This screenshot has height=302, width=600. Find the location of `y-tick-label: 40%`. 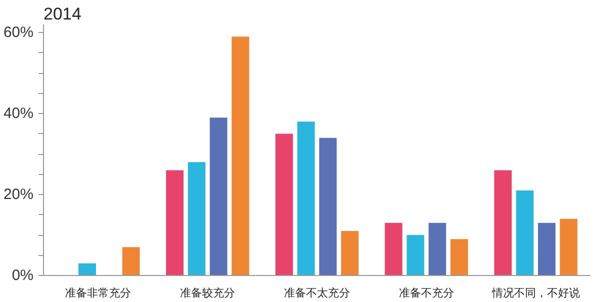

y-tick-label: 40% is located at coordinates (18, 113).